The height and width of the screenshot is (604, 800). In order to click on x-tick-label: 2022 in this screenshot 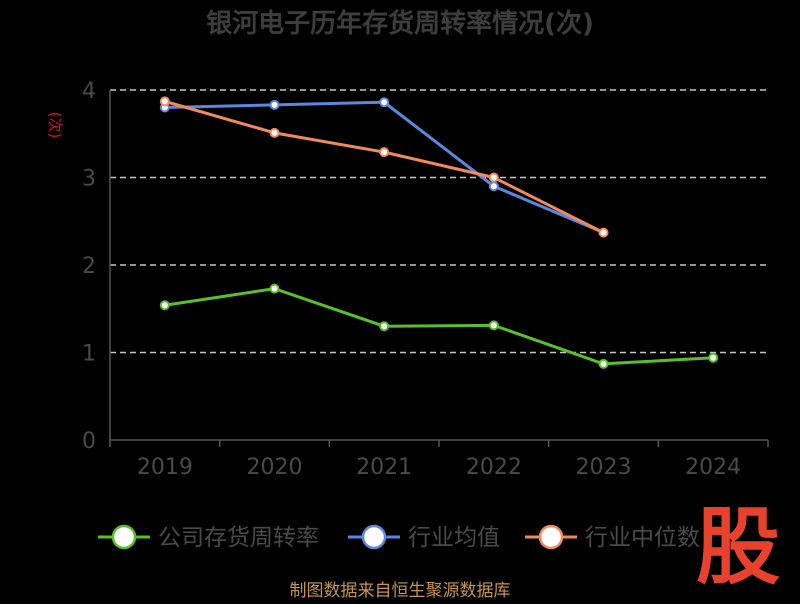, I will do `click(494, 467)`.